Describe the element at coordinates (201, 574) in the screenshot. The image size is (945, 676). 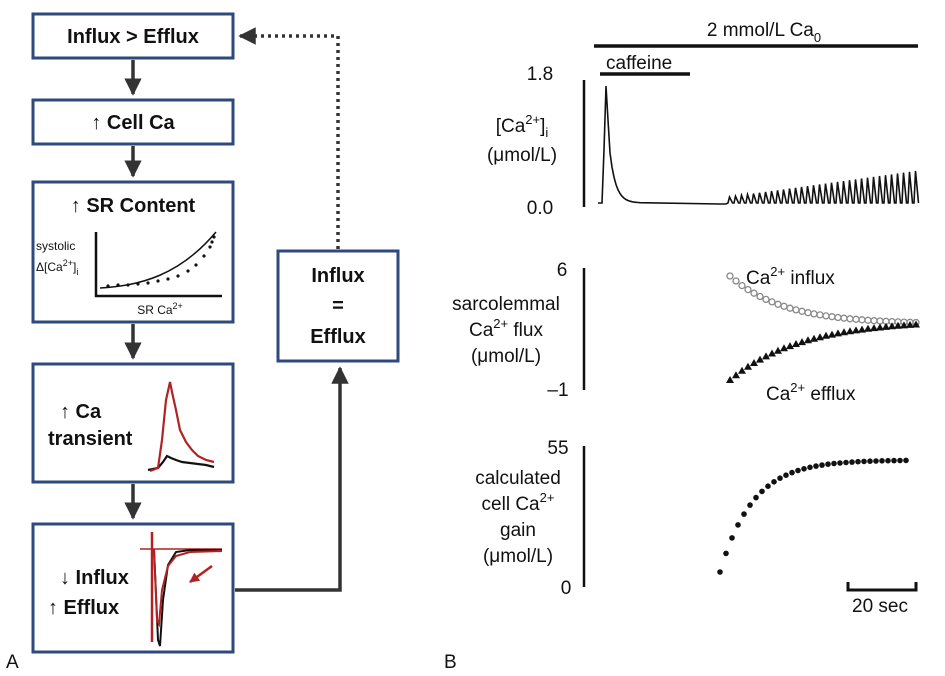
I see `red-arrow-icon` at that location.